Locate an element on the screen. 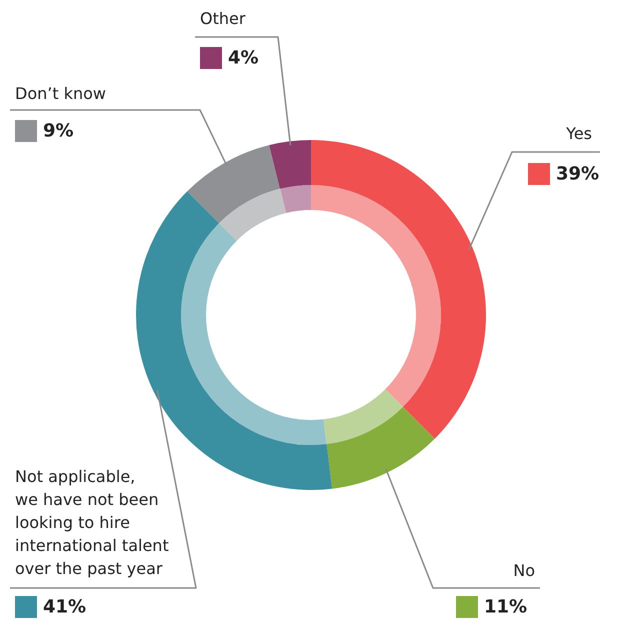  data-label: 4% is located at coordinates (243, 58).